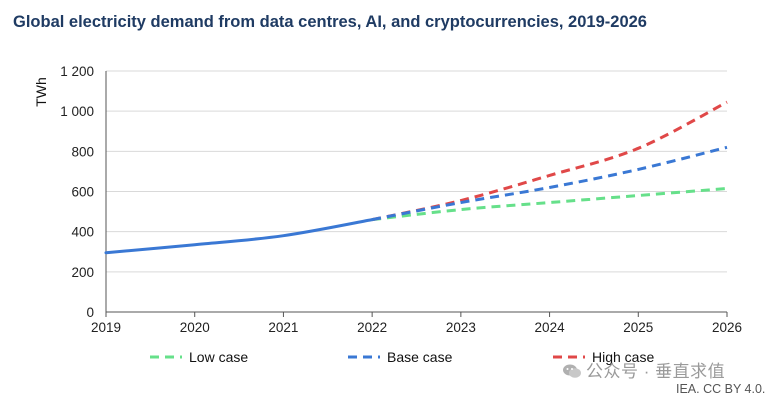 This screenshot has height=412, width=784. I want to click on legend: Low case Base case High case, so click(402, 357).